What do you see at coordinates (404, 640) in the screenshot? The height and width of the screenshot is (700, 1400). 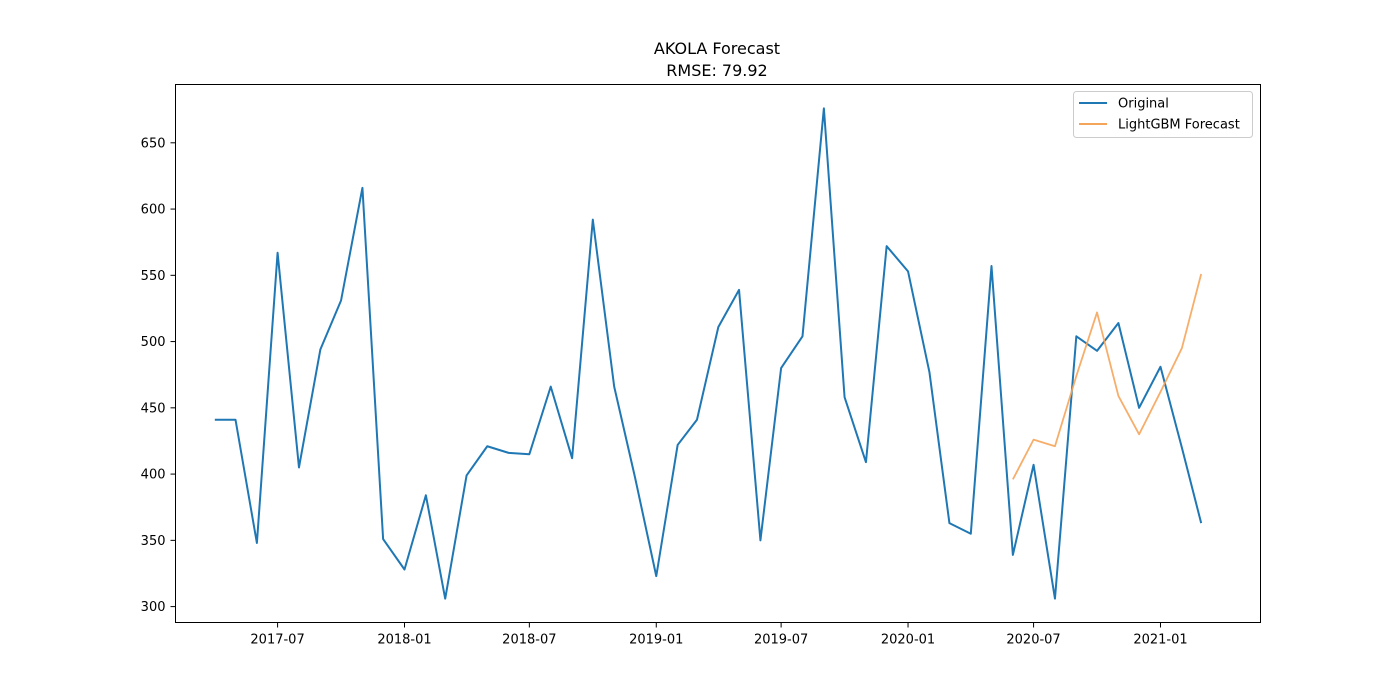 I see `x-tick-label: 2018-01` at bounding box center [404, 640].